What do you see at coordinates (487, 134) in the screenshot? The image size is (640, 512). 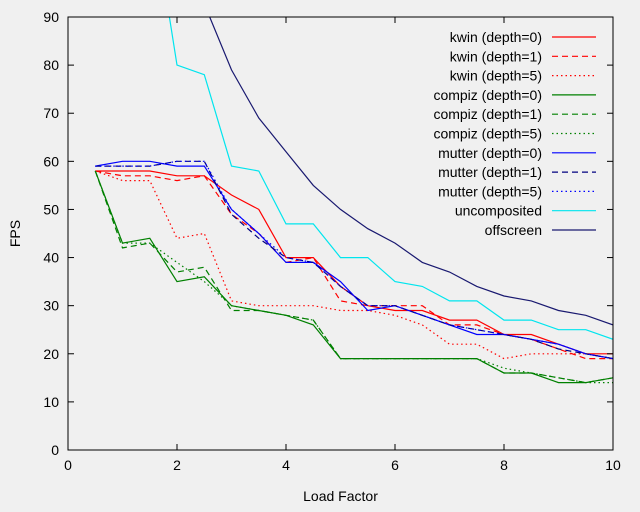 I see `legend-label-5: compiz (depth=5)` at bounding box center [487, 134].